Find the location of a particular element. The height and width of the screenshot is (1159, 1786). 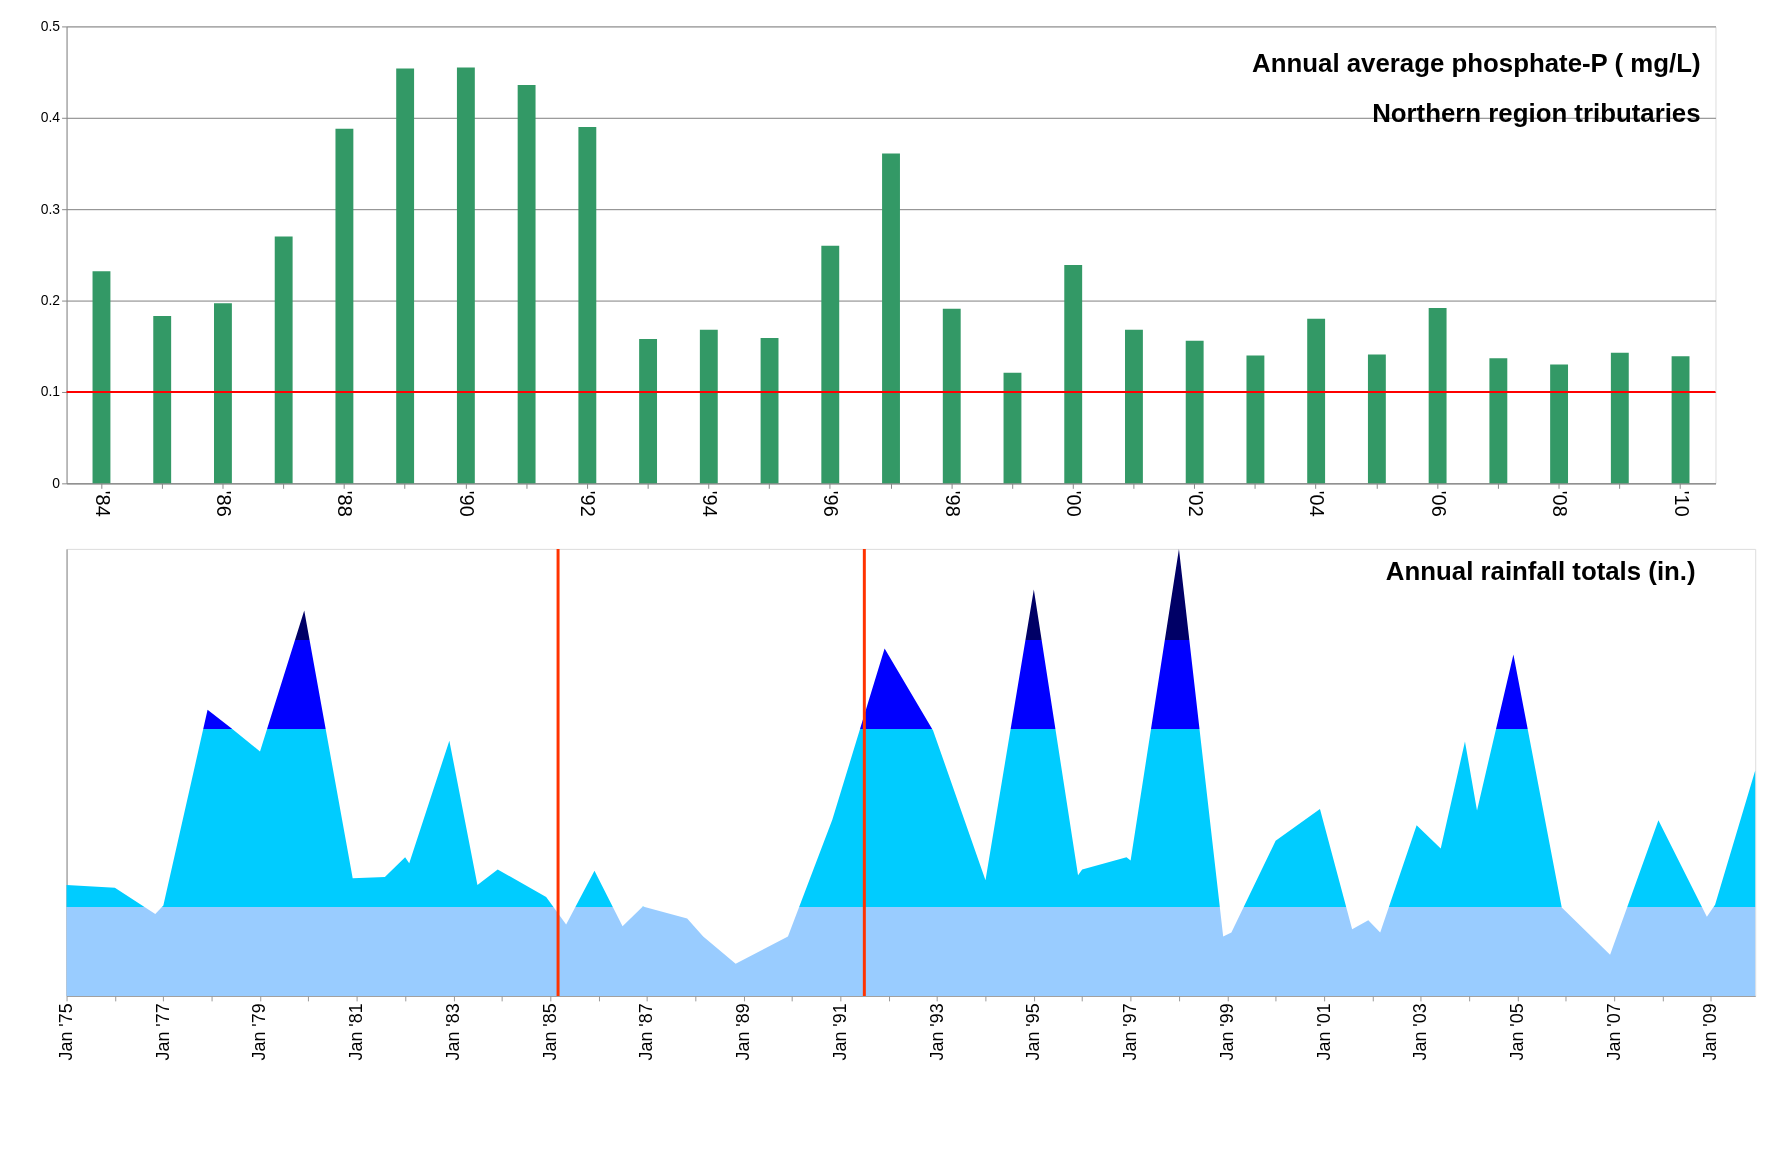

x-tick-label: '00 is located at coordinates (1074, 503).